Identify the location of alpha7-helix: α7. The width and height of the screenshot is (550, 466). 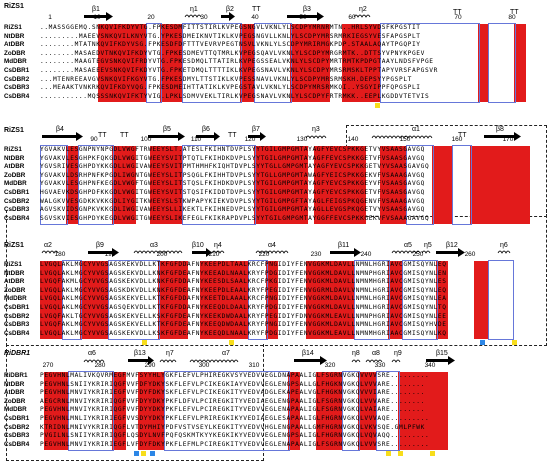
(214, 356).